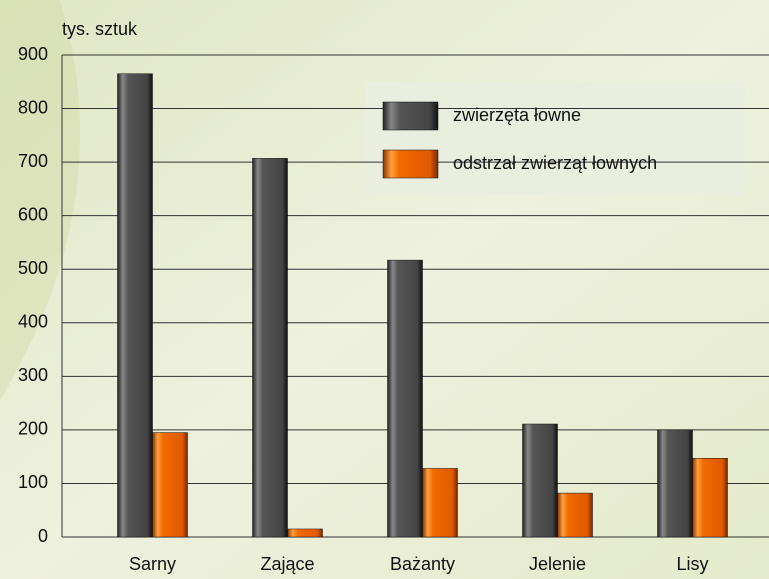 The image size is (769, 579). Describe the element at coordinates (555, 163) in the screenshot. I see `legend-label: odstrzał zwierząt łownych` at that location.